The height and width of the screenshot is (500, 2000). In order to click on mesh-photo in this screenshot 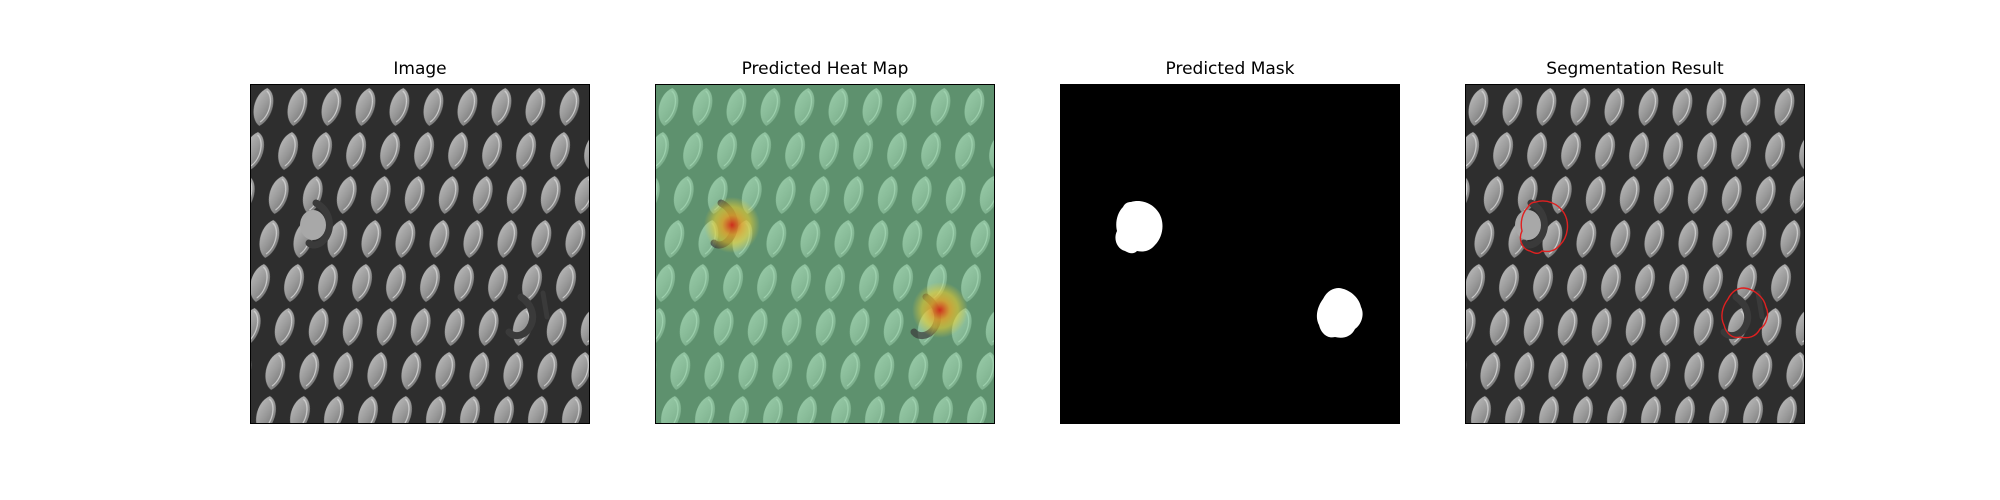, I will do `click(420, 254)`.